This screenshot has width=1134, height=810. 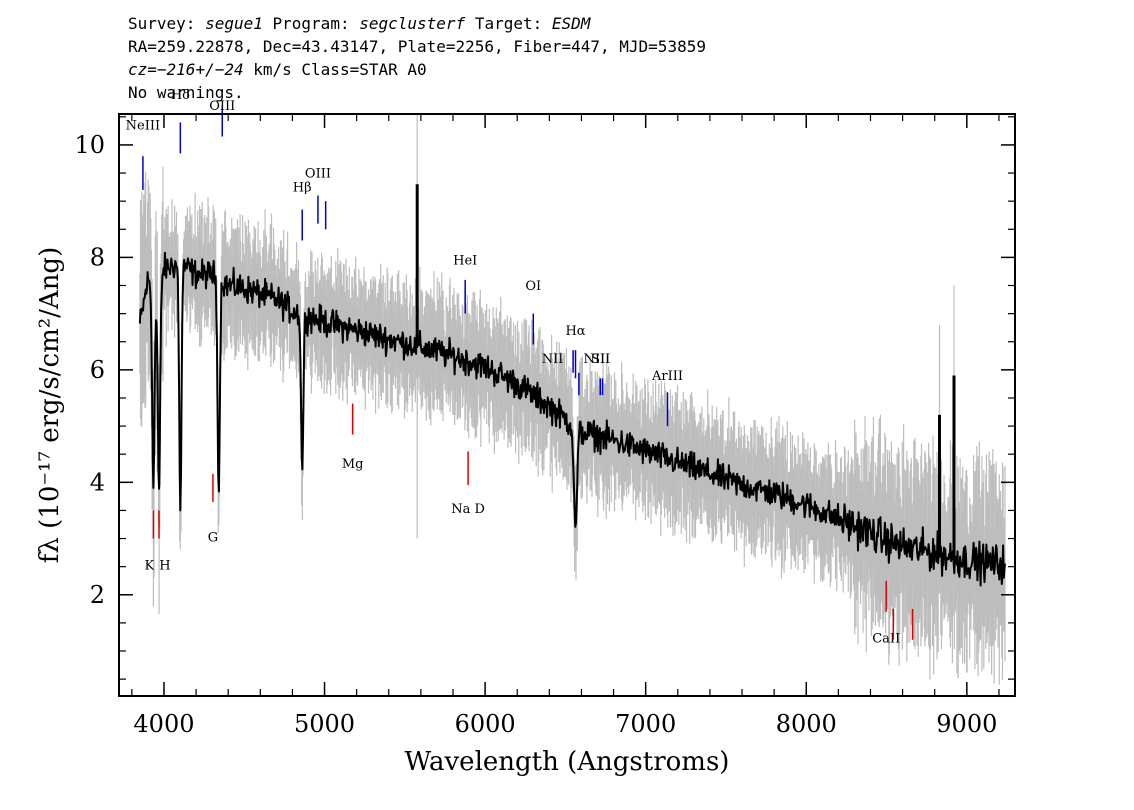 I want to click on emission-line-label: SII, so click(x=600, y=359).